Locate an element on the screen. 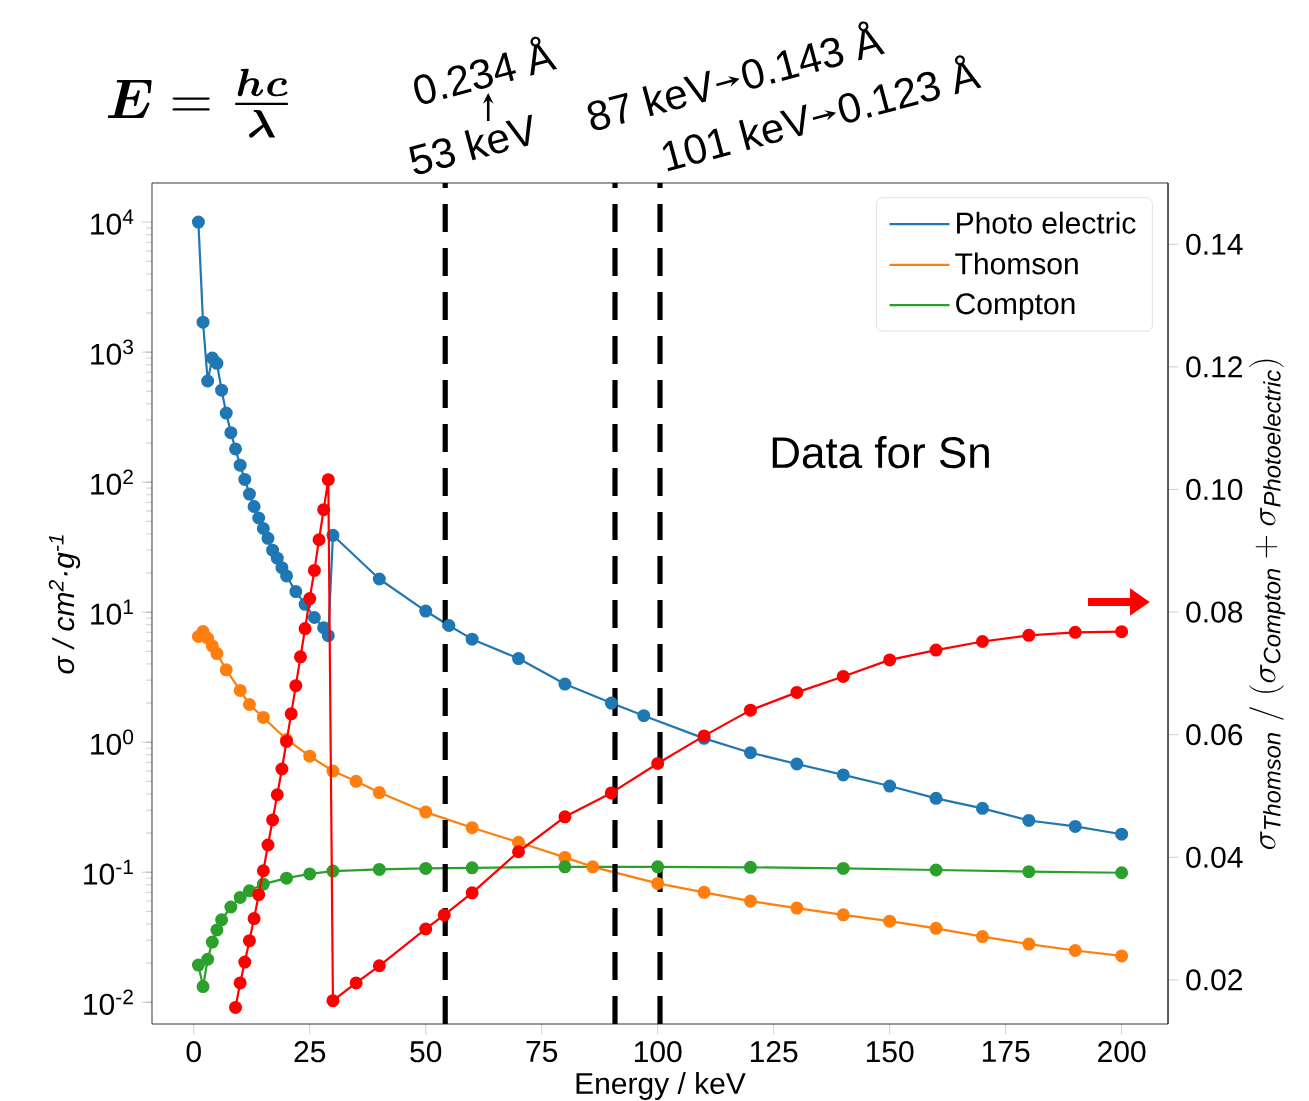 This screenshot has width=1309, height=1101. text: 0.234 Å is located at coordinates (486, 70).